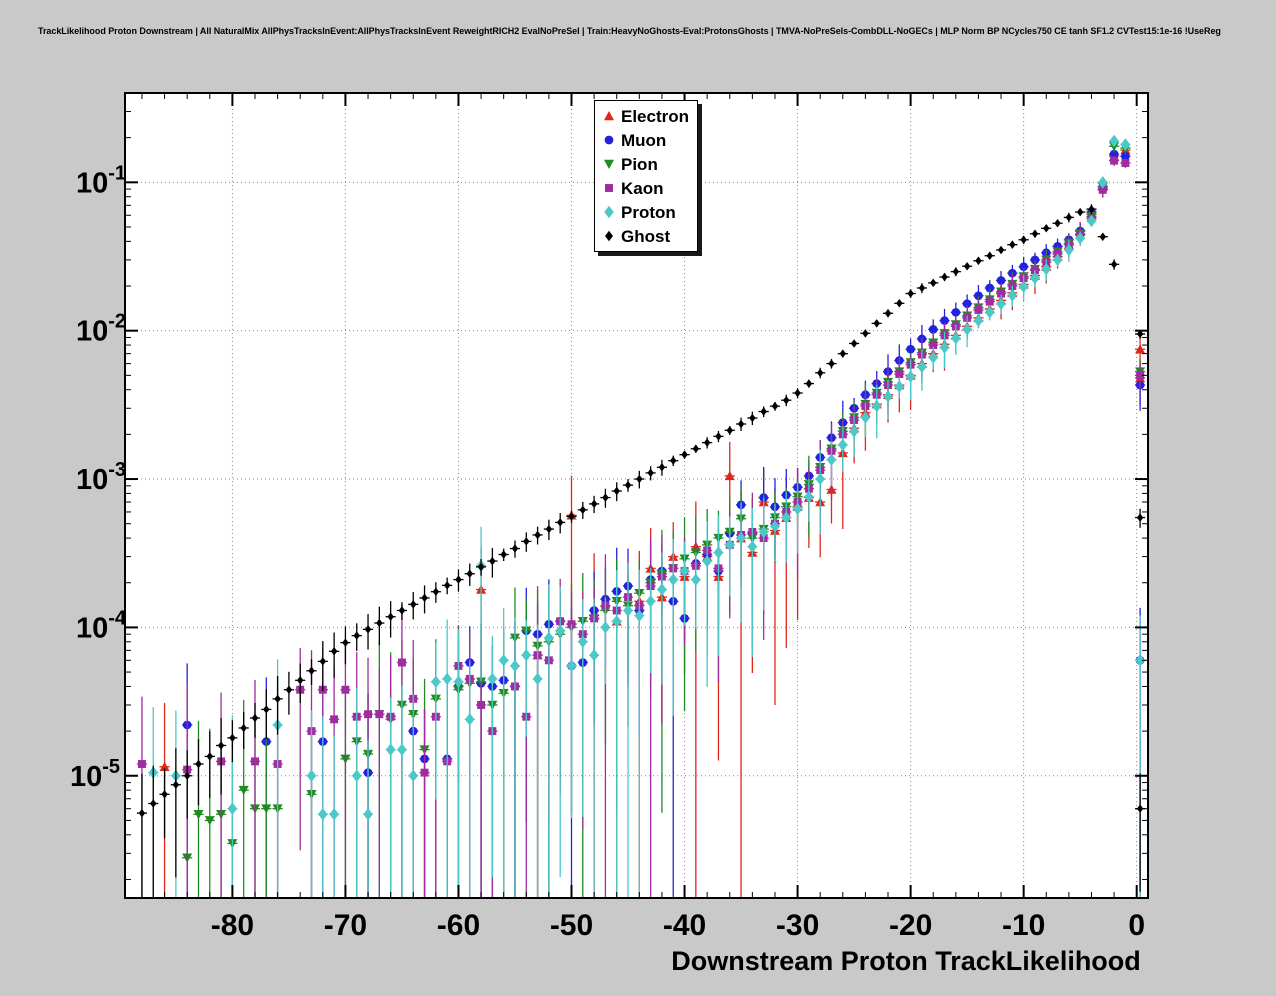 The height and width of the screenshot is (996, 1276). I want to click on legend-label: Electron, so click(655, 116).